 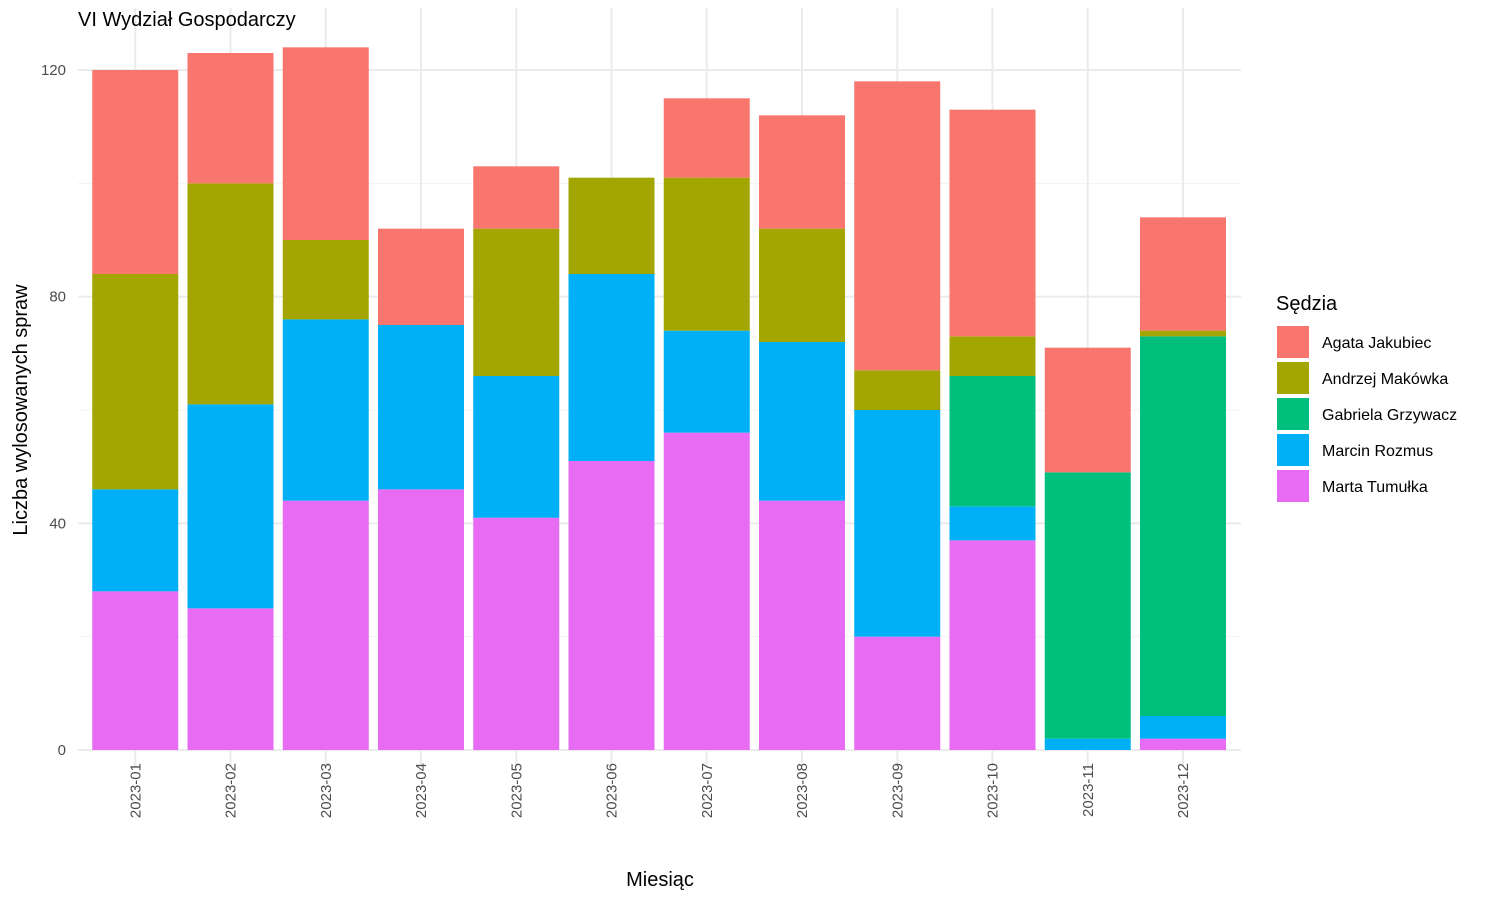 I want to click on bar-segment-2023-09-agata-jakubiec, so click(x=897, y=226).